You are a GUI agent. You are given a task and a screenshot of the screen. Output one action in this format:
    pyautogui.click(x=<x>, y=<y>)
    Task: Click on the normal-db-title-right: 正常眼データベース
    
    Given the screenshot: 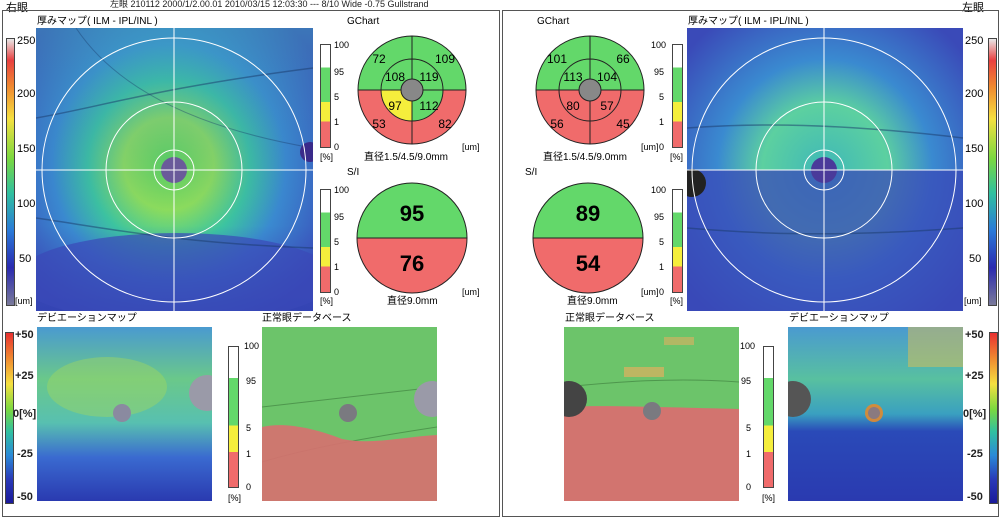 What is the action you would take?
    pyautogui.click(x=307, y=318)
    